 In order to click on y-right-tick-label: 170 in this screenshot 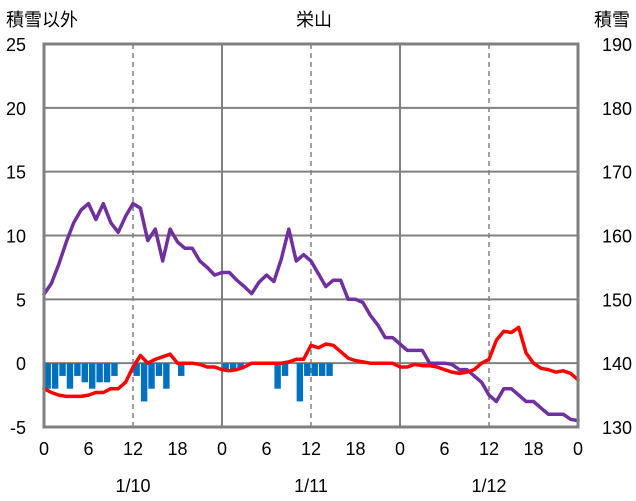, I will do `click(617, 173)`.